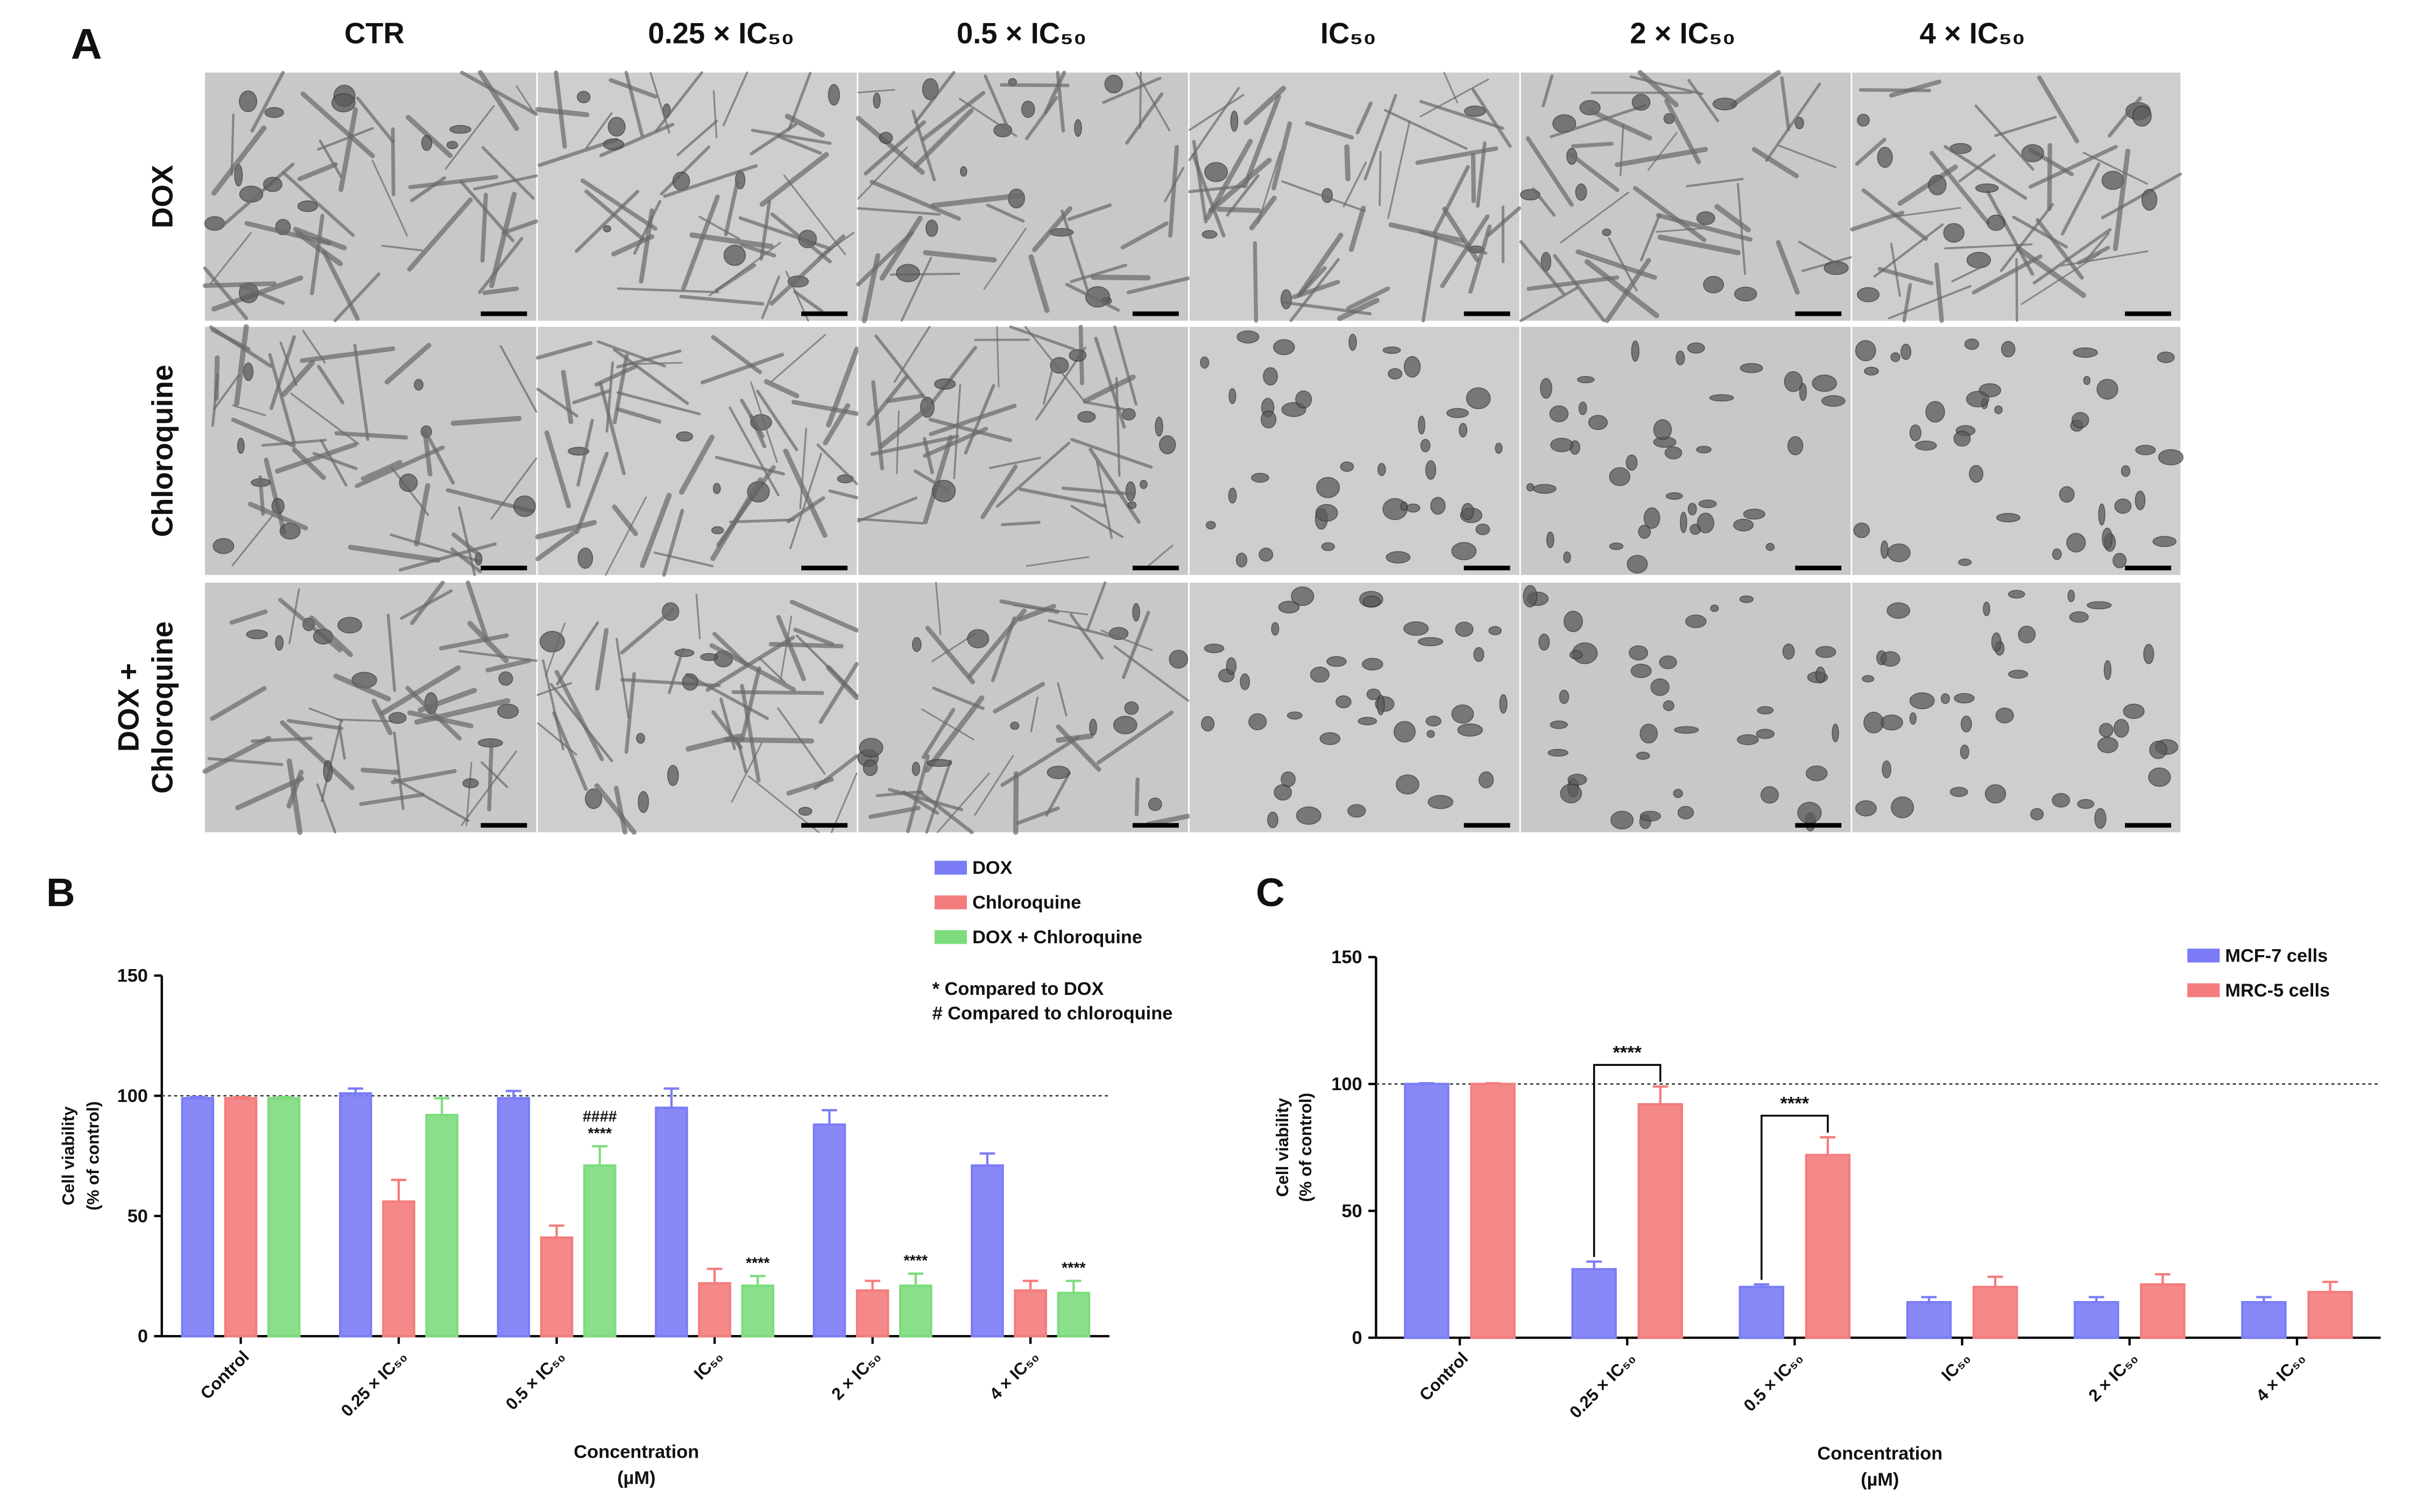 Image resolution: width=2410 pixels, height=1512 pixels. What do you see at coordinates (1686, 196) in the screenshot?
I see `micrograph-background` at bounding box center [1686, 196].